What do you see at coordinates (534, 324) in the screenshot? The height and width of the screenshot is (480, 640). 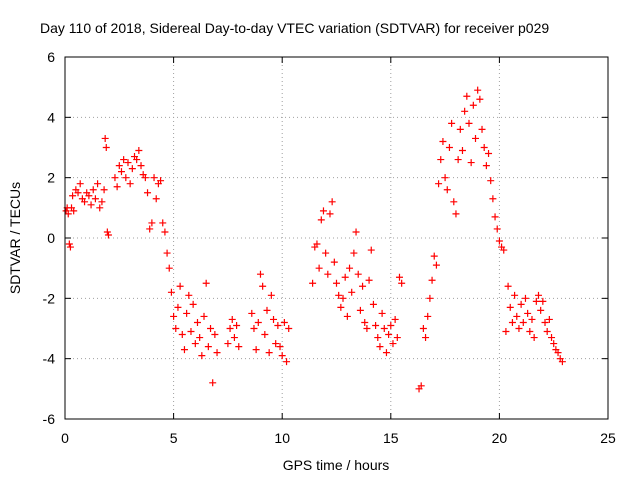 I see `series-seg9` at bounding box center [534, 324].